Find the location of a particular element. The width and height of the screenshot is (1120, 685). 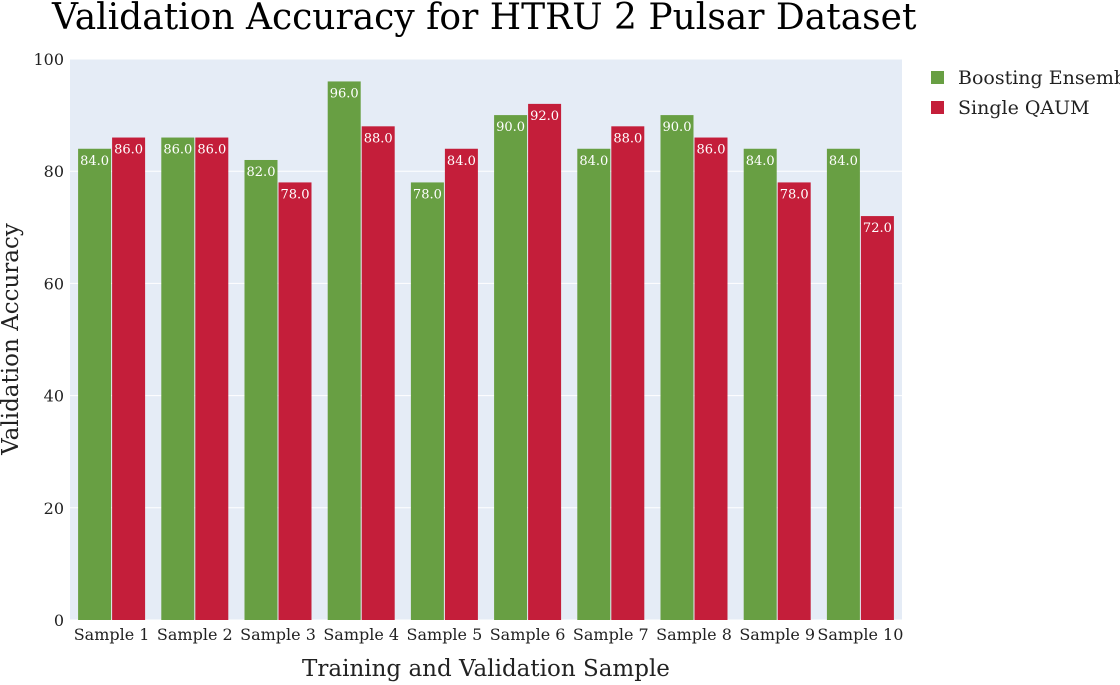

x-tick-label: Sample 5 is located at coordinates (445, 634).